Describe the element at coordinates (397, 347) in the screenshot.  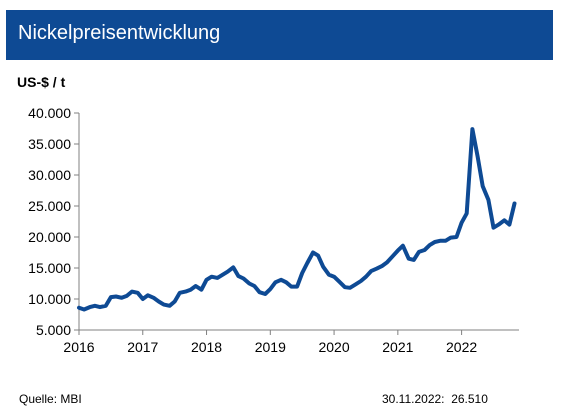
I see `x-tick-label: 2021` at that location.